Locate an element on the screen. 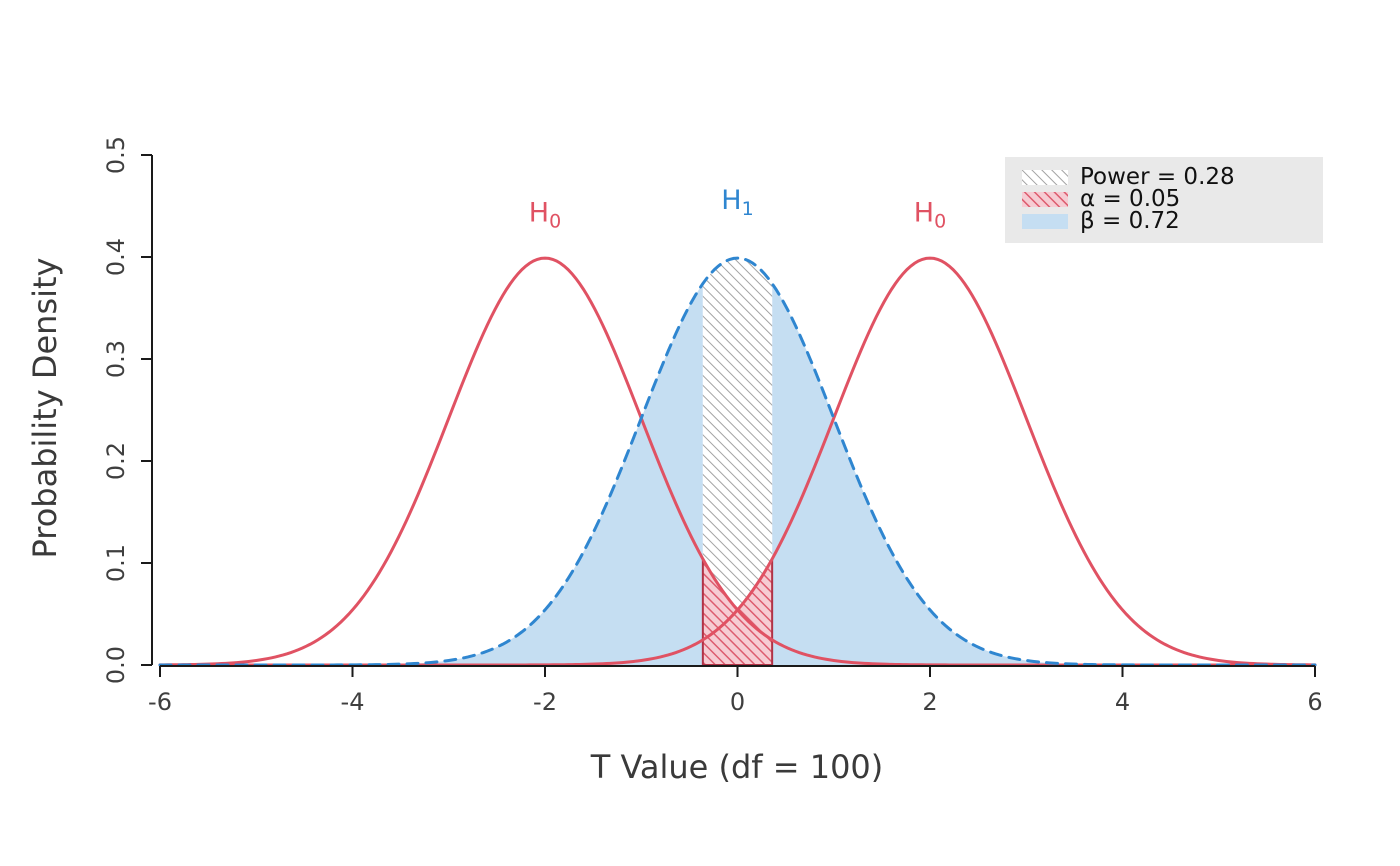  x-tick-label: -2 is located at coordinates (545, 702).